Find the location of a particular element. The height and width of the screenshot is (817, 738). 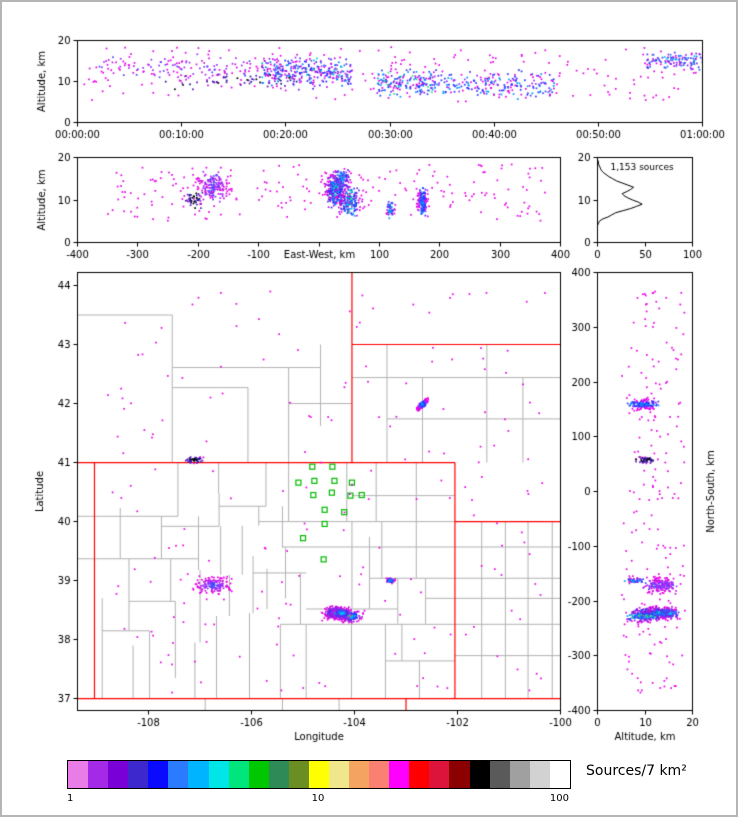

colorbar is located at coordinates (319, 774).